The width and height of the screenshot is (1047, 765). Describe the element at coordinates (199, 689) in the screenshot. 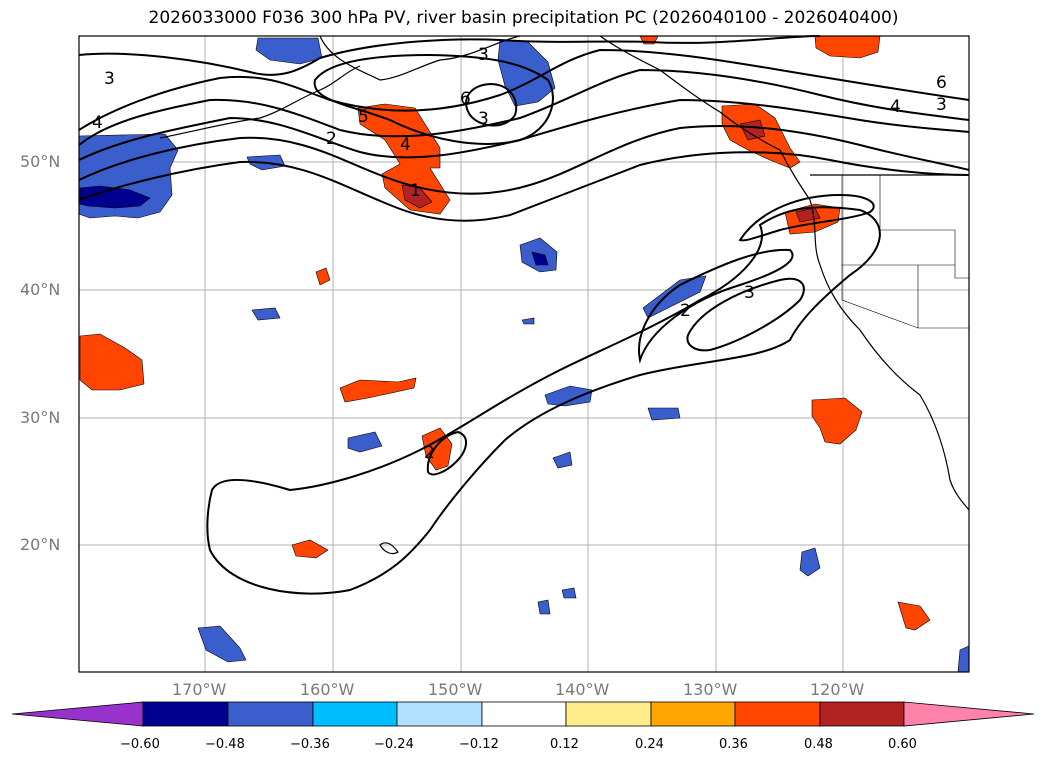

I see `lon-label-170w: 170°W` at that location.